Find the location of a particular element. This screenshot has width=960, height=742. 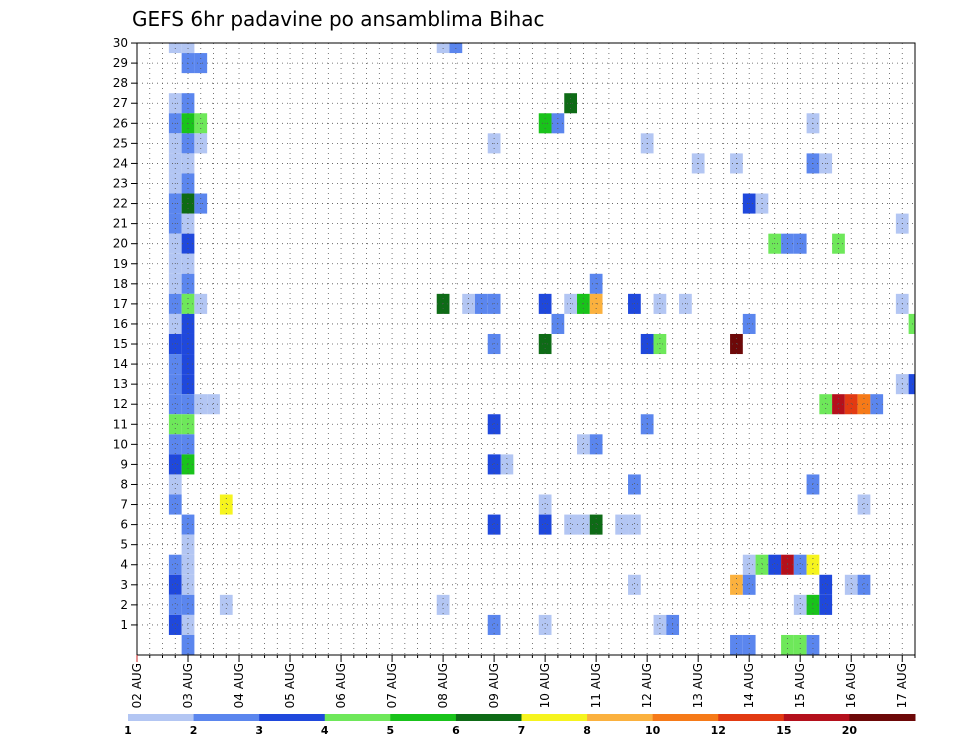

x-tick-label: 04 AUG is located at coordinates (239, 685).